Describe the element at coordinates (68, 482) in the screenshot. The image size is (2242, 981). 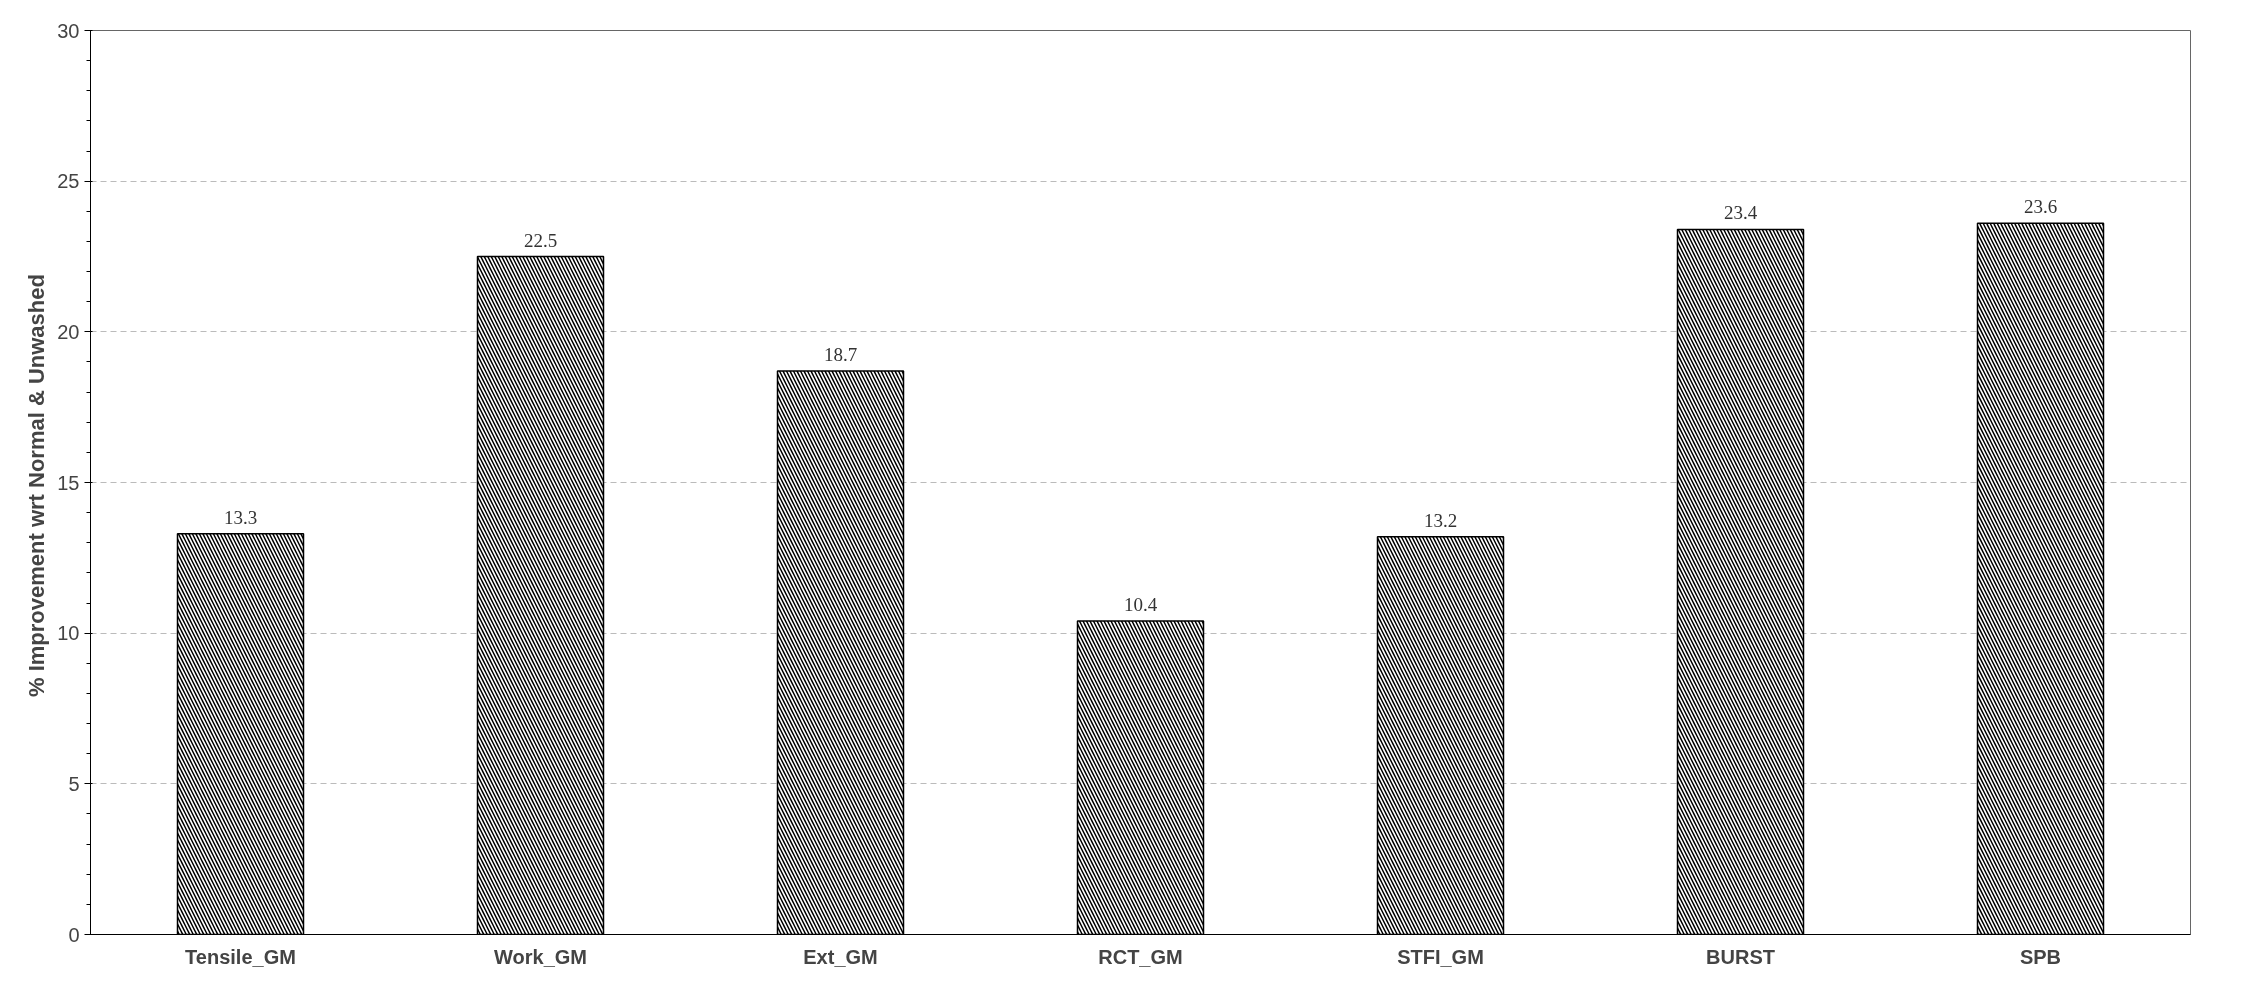
I see `y-tick-label: 15` at that location.